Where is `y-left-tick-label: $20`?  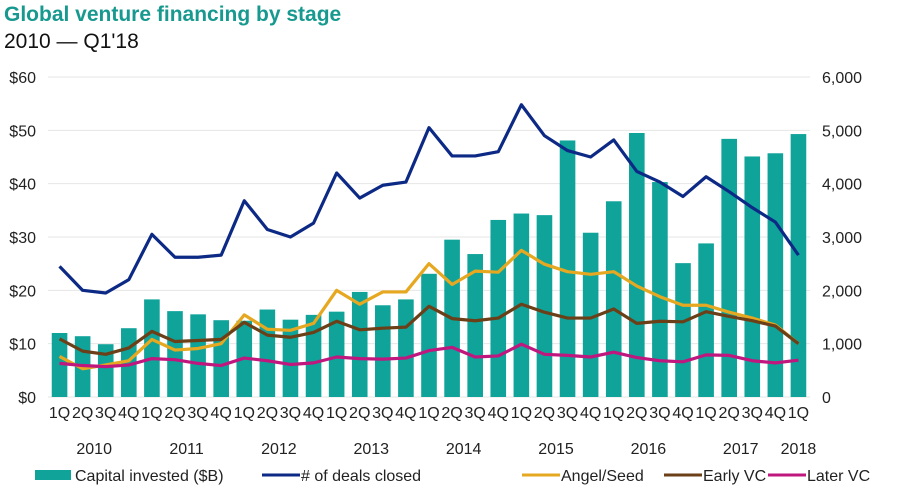
y-left-tick-label: $20 is located at coordinates (22, 291).